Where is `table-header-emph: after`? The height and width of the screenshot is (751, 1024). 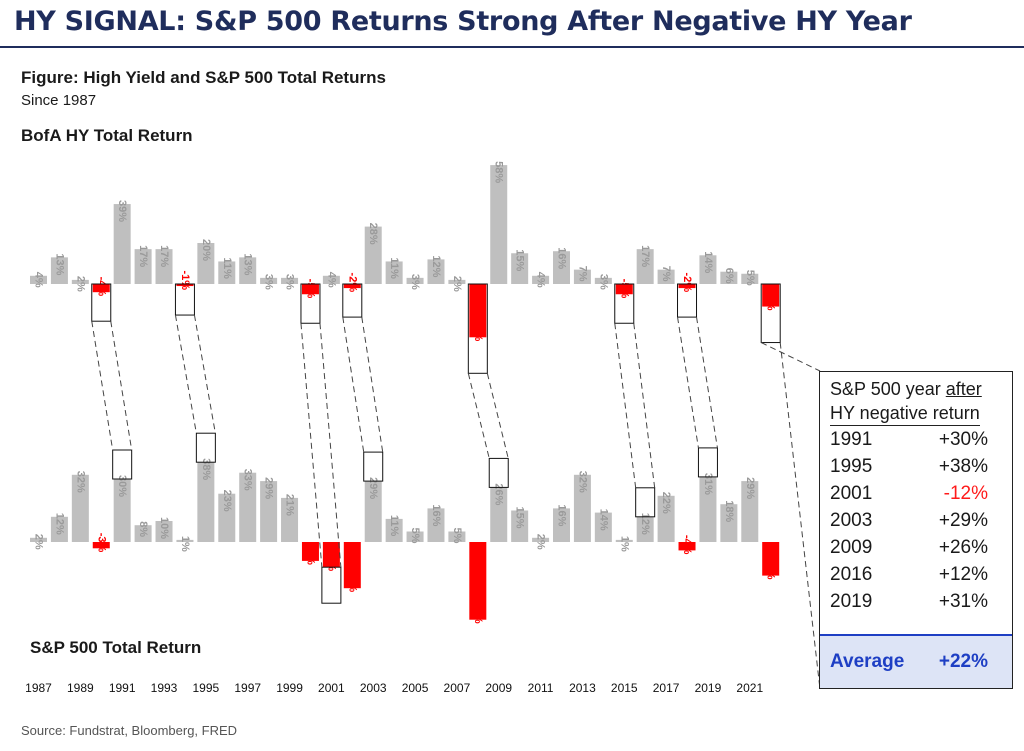 table-header-emph: after is located at coordinates (963, 389).